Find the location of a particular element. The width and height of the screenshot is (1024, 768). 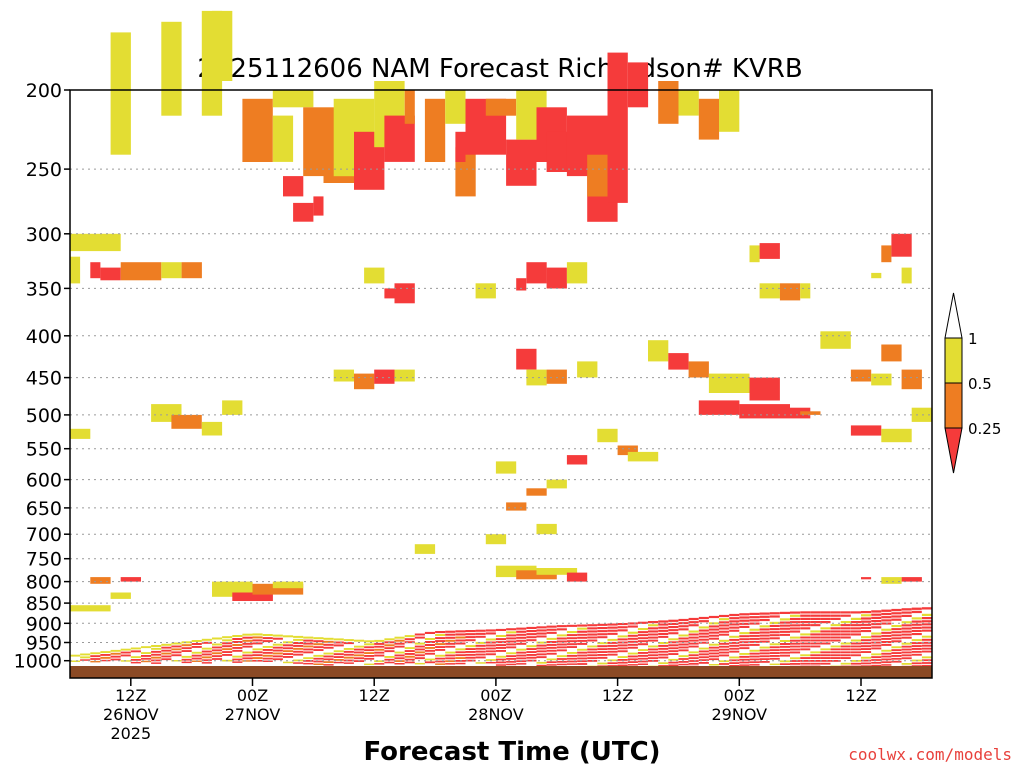

x-tick-label: 27NOV is located at coordinates (253, 714).